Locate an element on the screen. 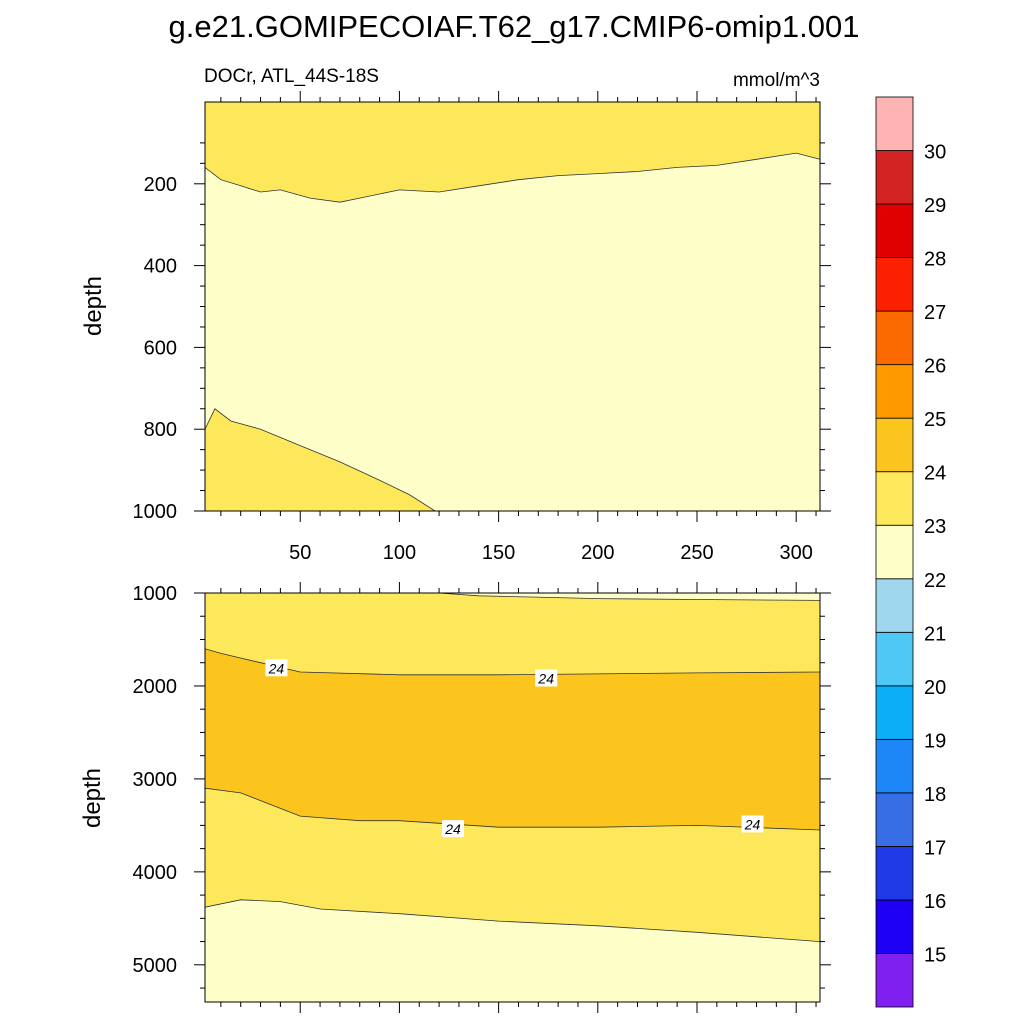  colorbar-label: 17 is located at coordinates (935, 848).